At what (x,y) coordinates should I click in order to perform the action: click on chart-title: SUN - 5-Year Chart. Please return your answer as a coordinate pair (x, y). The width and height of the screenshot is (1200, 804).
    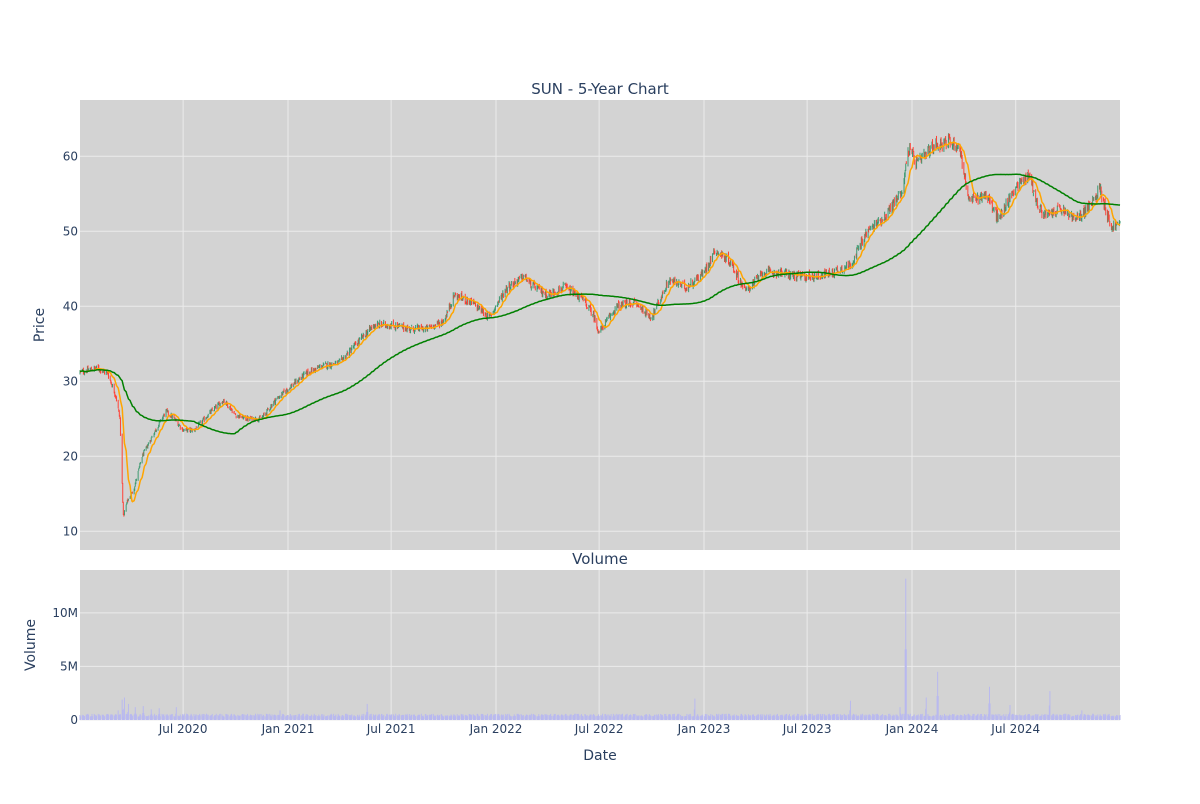
    Looking at the image, I should click on (600, 89).